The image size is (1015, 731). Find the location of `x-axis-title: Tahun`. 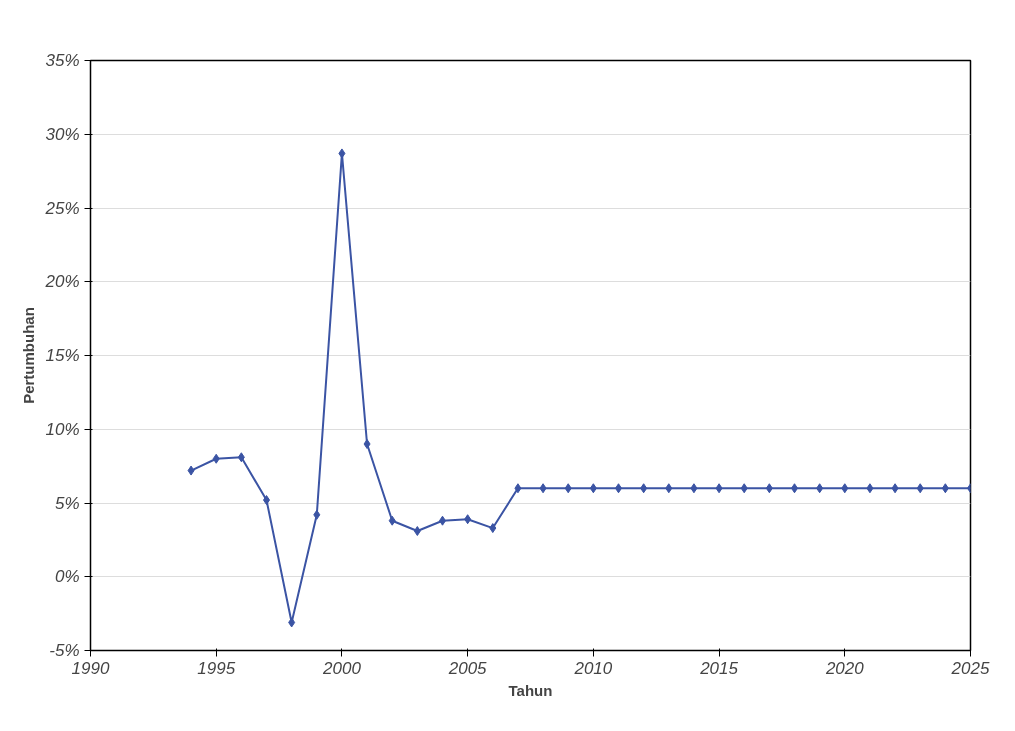

x-axis-title: Tahun is located at coordinates (530, 690).